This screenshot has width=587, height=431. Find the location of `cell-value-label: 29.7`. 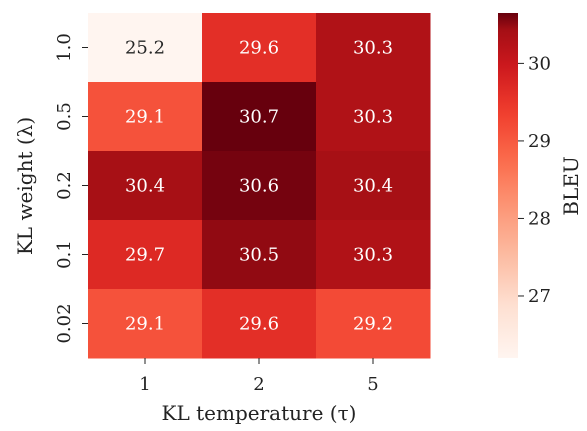

cell-value-label: 29.7 is located at coordinates (145, 255).